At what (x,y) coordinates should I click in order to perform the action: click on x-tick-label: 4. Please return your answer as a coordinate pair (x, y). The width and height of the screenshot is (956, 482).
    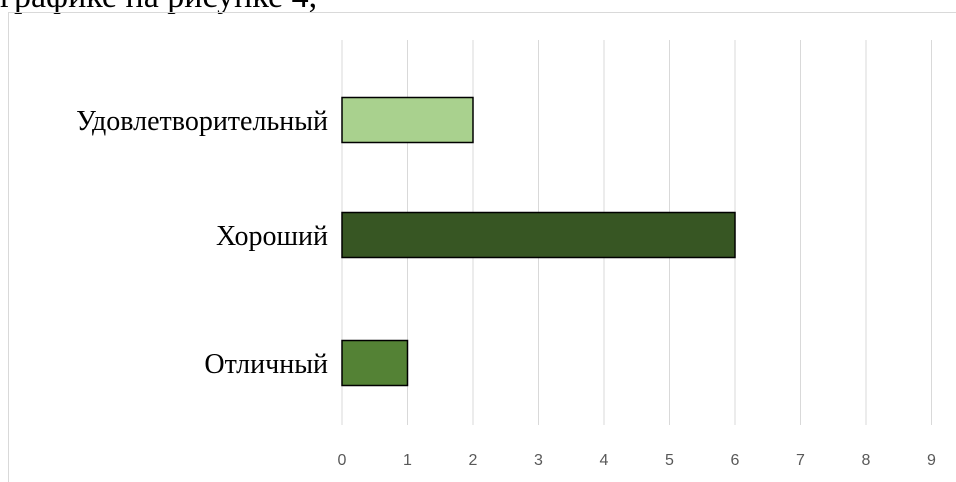
    Looking at the image, I should click on (604, 460).